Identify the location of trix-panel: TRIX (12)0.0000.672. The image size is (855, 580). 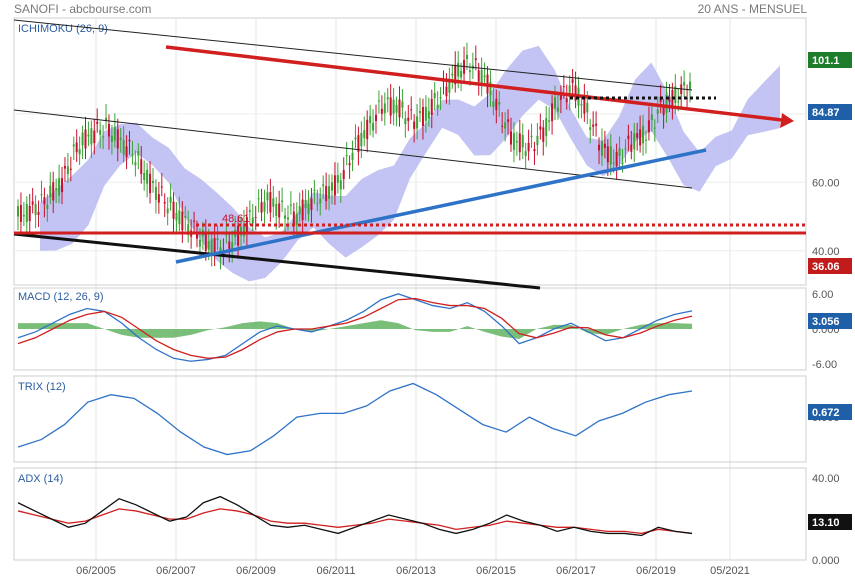
(434, 418).